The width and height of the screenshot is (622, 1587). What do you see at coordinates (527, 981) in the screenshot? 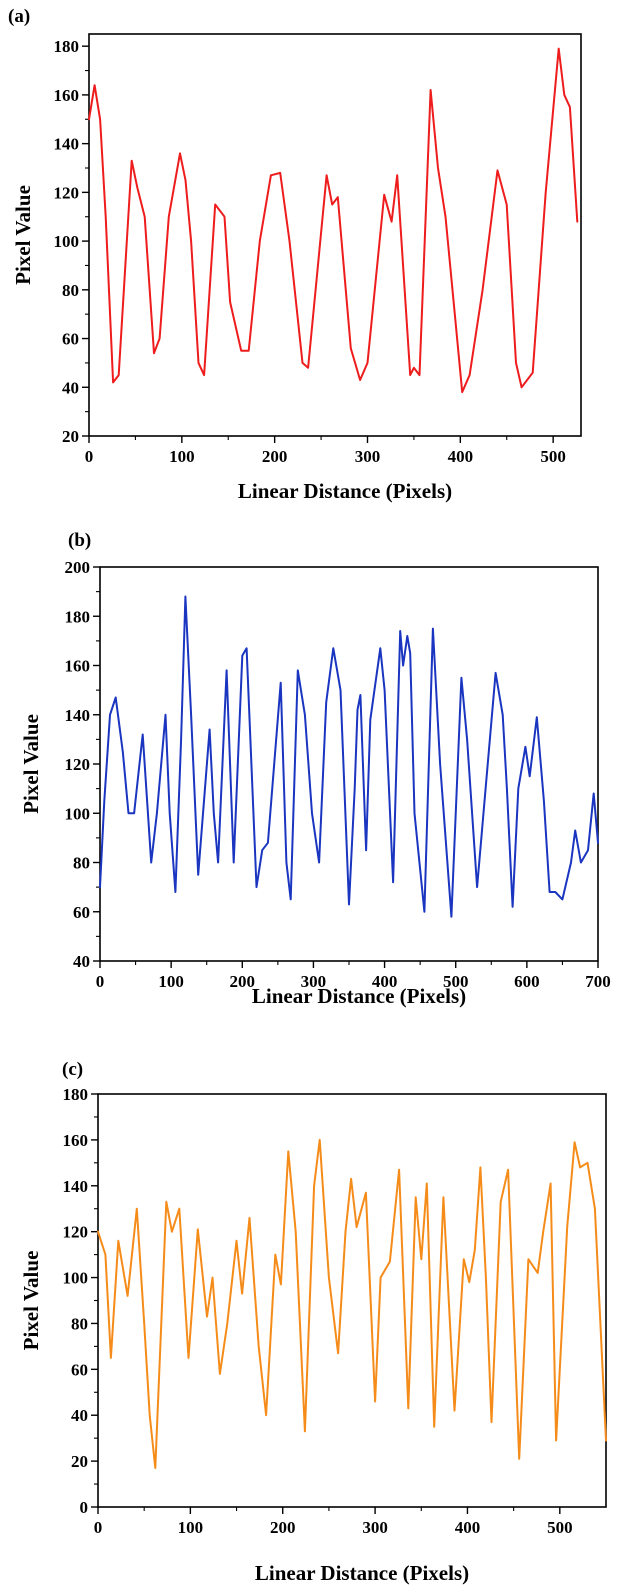
I see `x-tick-label: 600` at bounding box center [527, 981].